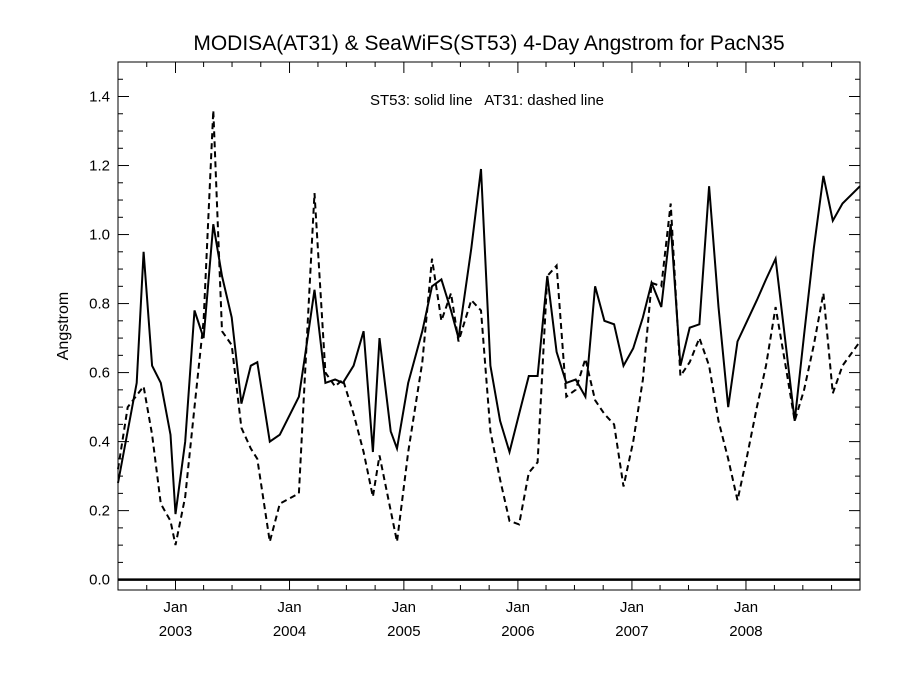  I want to click on y-tick-label: 0.4, so click(99, 442).